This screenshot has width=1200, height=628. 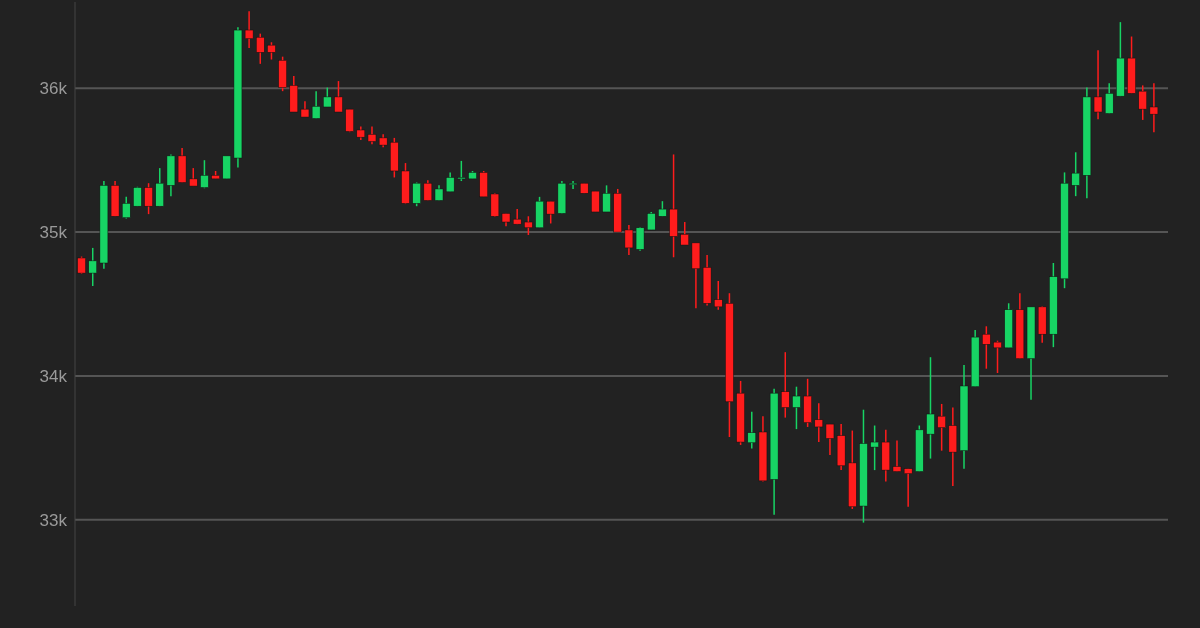 What do you see at coordinates (53, 89) in the screenshot?
I see `y-tick-label: 36k` at bounding box center [53, 89].